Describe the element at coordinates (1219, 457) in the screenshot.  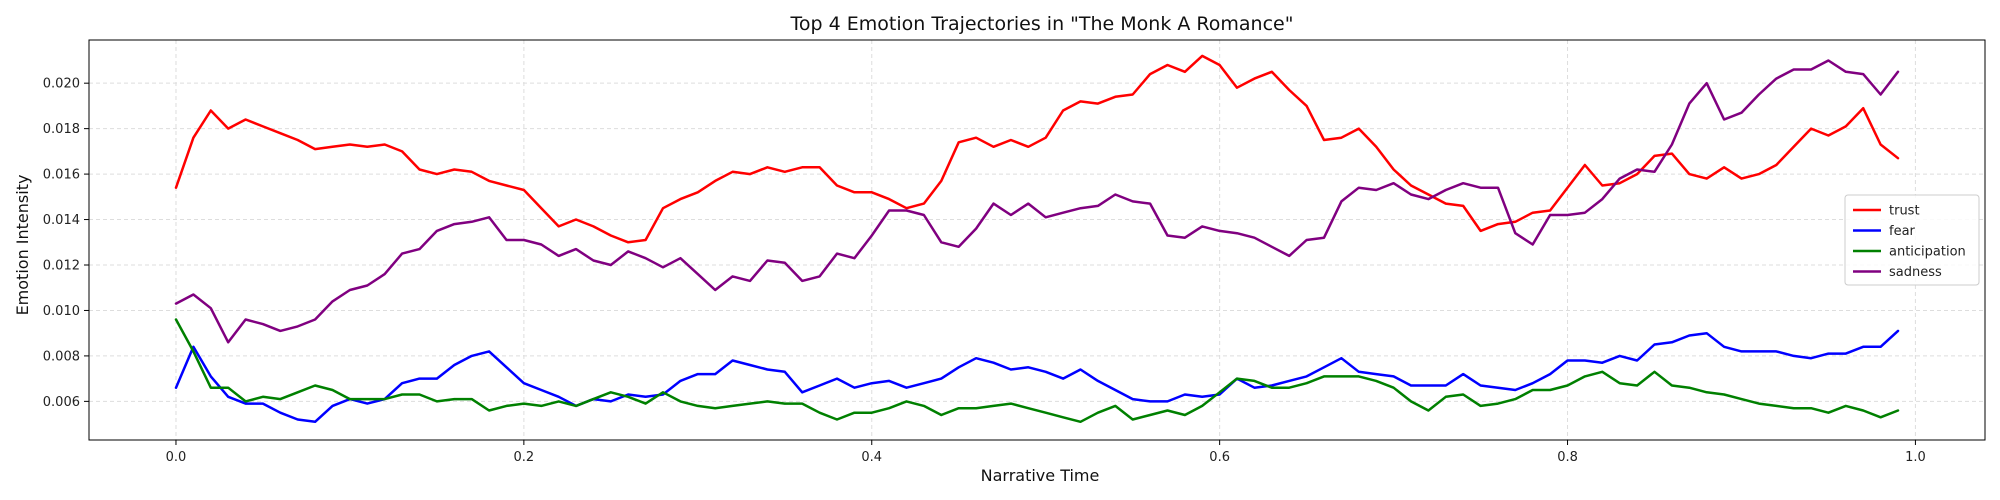
I see `x-tick-label: 0.6` at that location.